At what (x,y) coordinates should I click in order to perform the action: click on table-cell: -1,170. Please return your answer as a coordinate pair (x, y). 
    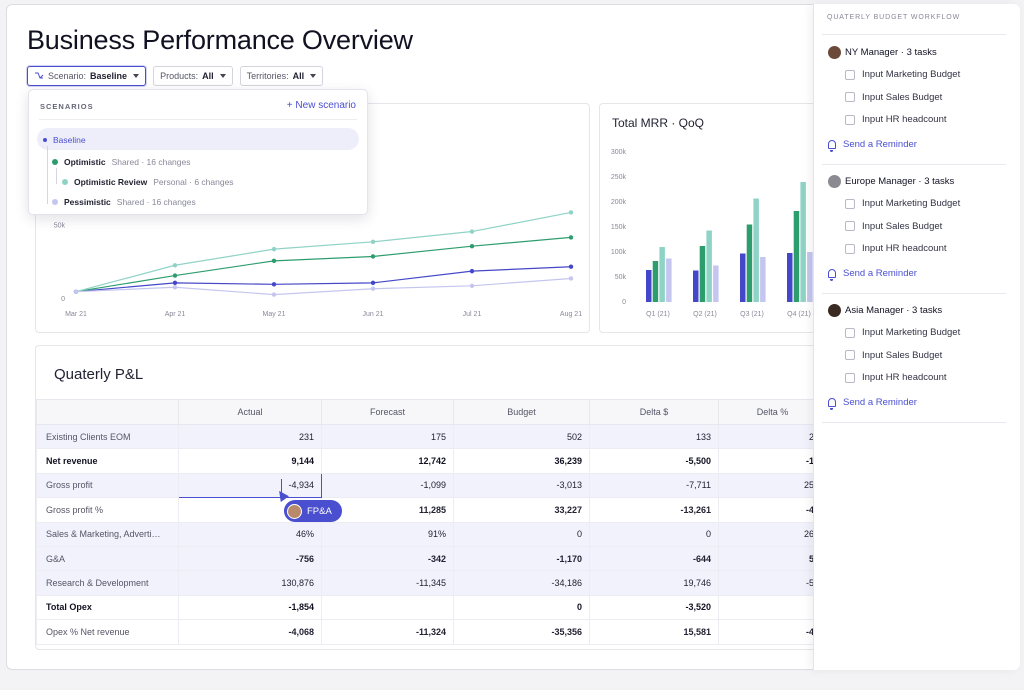
    Looking at the image, I should click on (521, 558).